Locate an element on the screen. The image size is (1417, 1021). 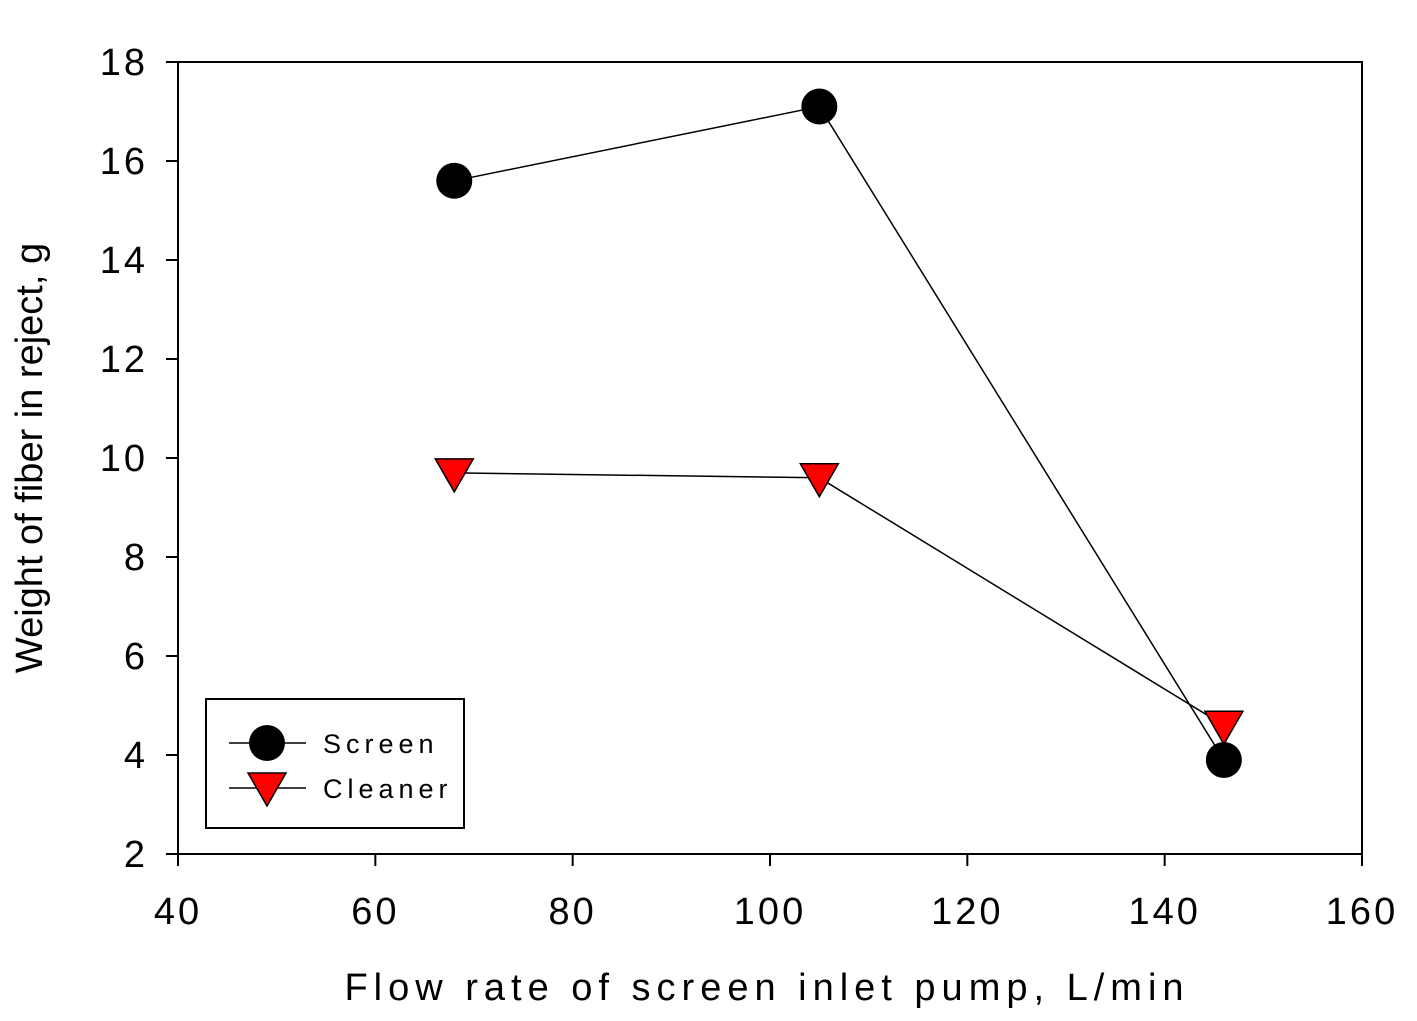
y-tick-label: 2 is located at coordinates (136, 855).